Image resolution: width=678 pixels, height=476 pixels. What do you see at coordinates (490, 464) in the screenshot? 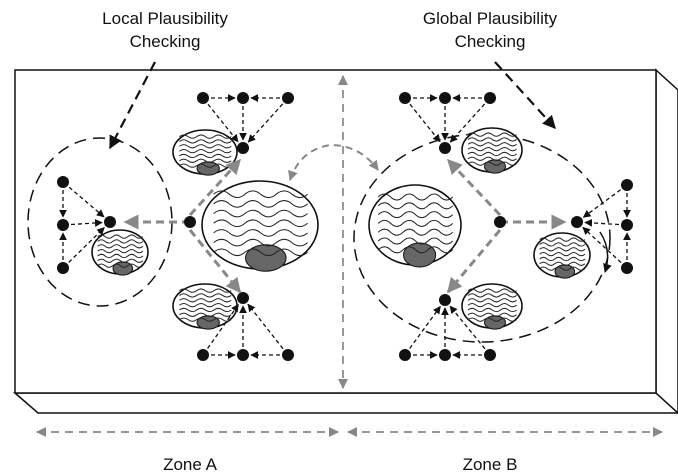
I see `zone-label: Zone B` at bounding box center [490, 464].